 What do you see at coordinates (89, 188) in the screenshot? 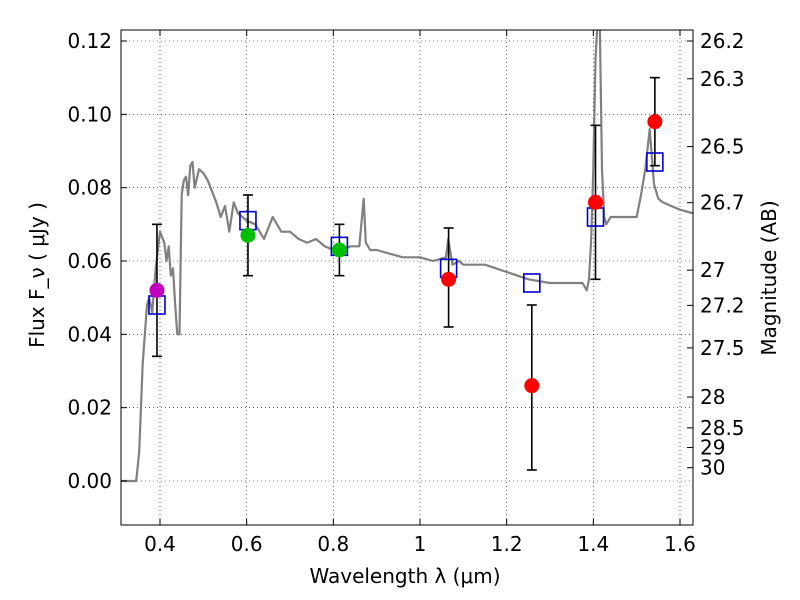
I see `y-tick-label: 0.08` at bounding box center [89, 188].